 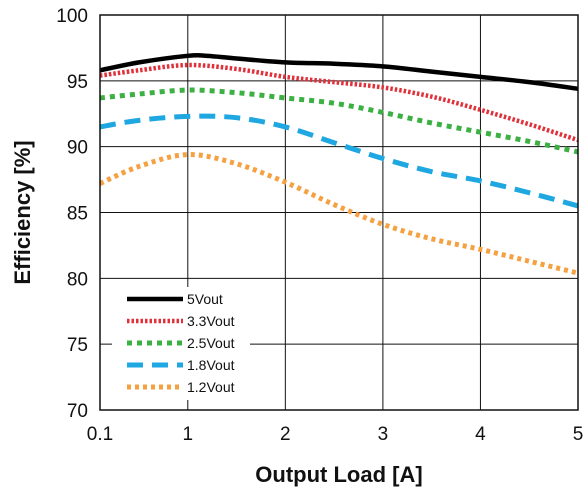 What do you see at coordinates (181, 343) in the screenshot?
I see `legend: 5Vout 3.3Vout 2.5Vout 1.8Vout 1.2Vout` at bounding box center [181, 343].